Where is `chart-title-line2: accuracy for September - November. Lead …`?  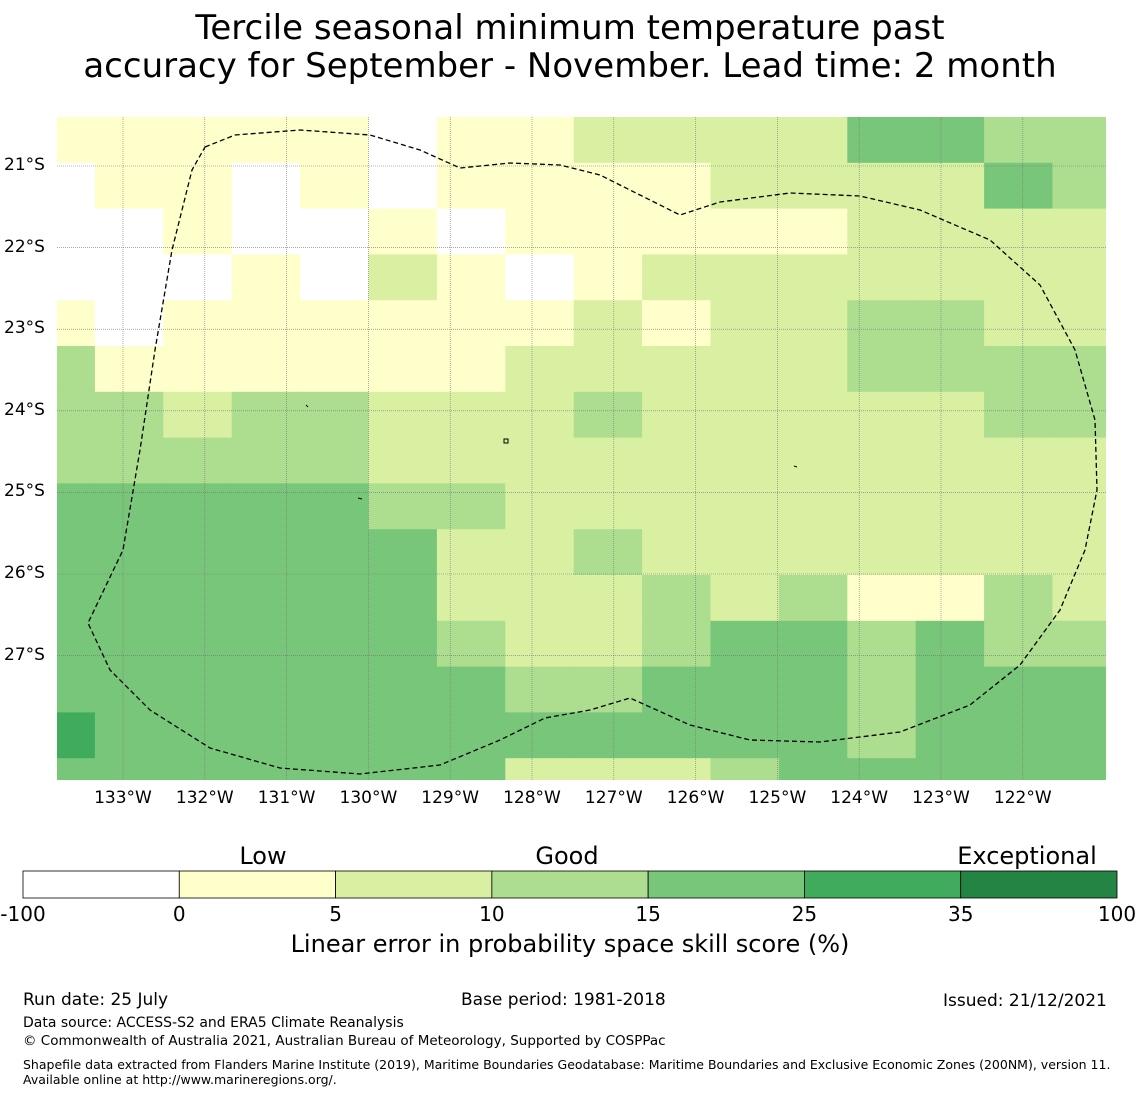
chart-title-line2: accuracy for September - November. Lead … is located at coordinates (570, 66).